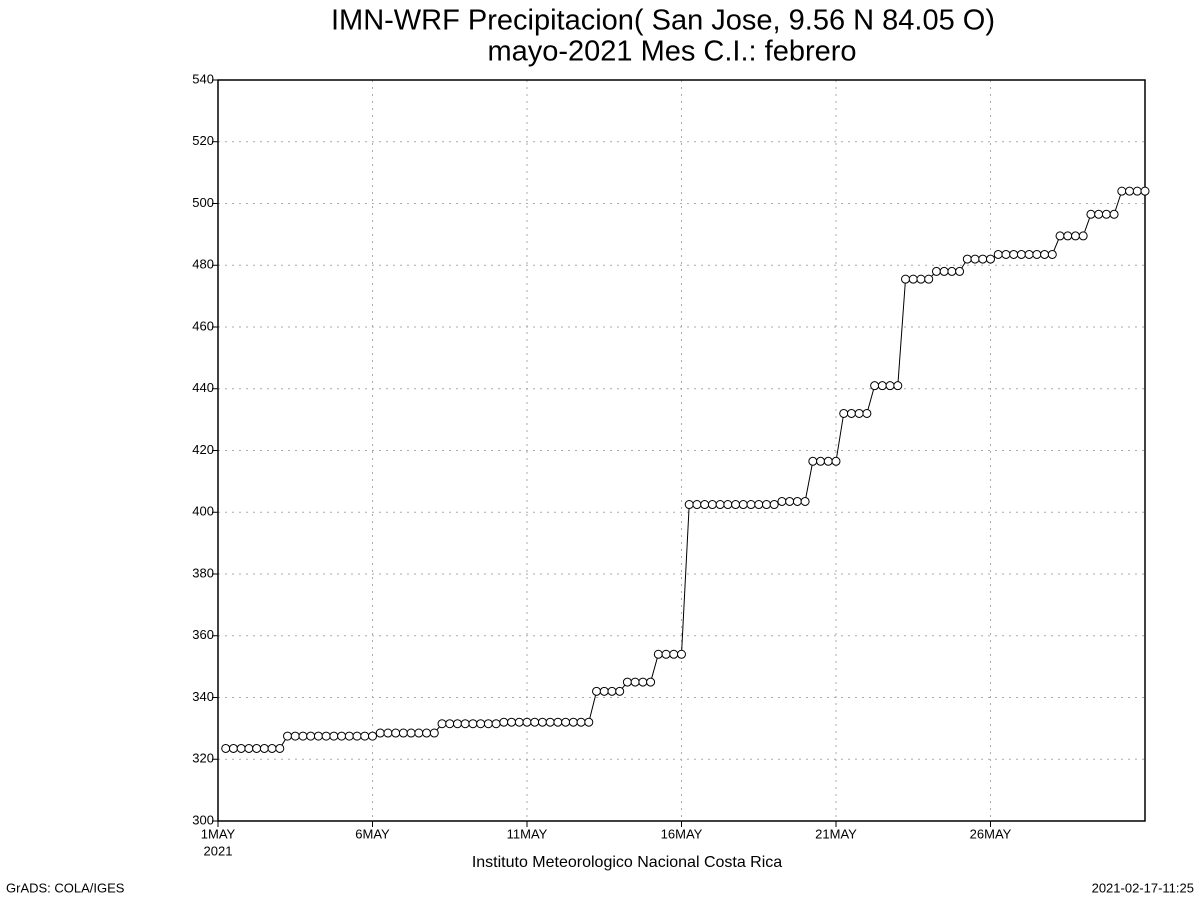  What do you see at coordinates (203, 264) in the screenshot?
I see `y-tick-label: 480` at bounding box center [203, 264].